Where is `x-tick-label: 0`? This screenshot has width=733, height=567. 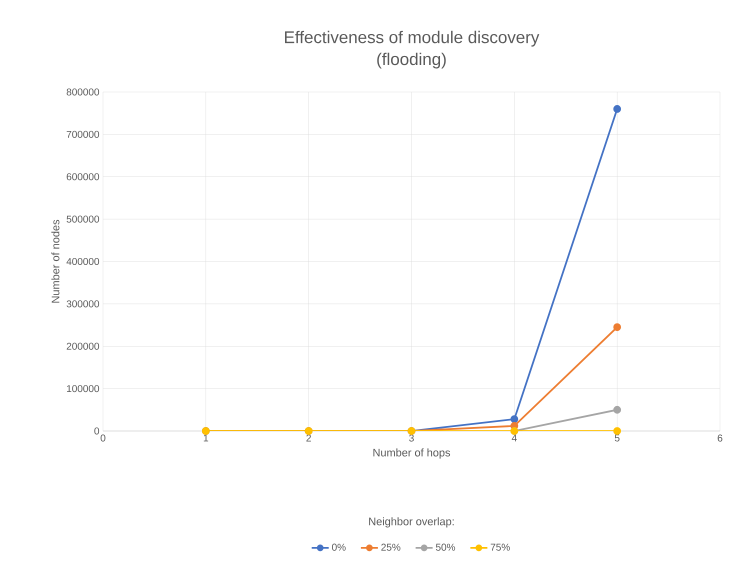
x-tick-label: 0 is located at coordinates (103, 438).